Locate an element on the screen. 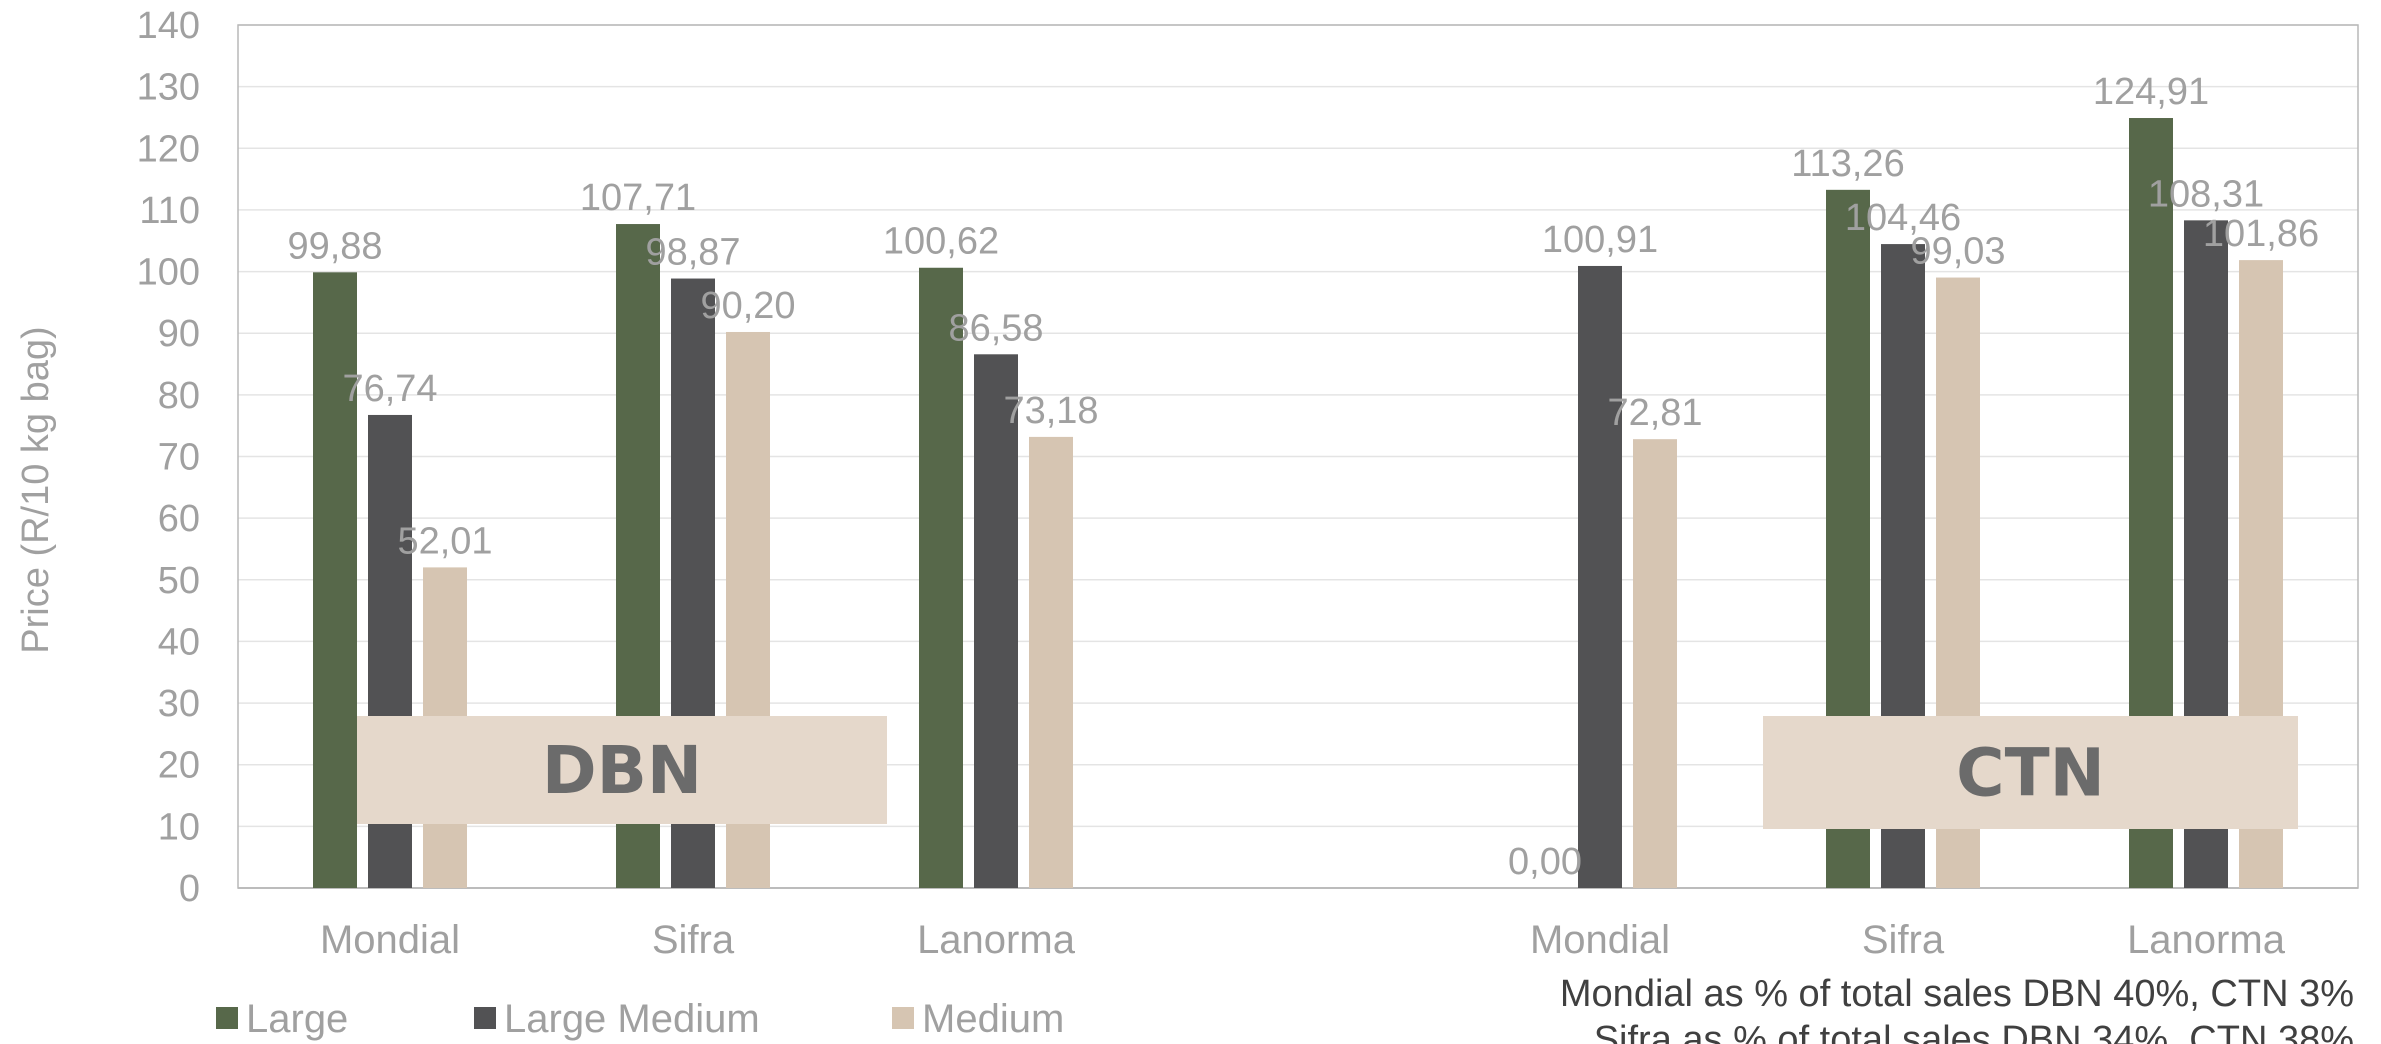 The image size is (2381, 1044). y-axis-ticks: 0 10 20 30 40 50 60 70 80 90 100 110 120 130 140 is located at coordinates (168, 457).